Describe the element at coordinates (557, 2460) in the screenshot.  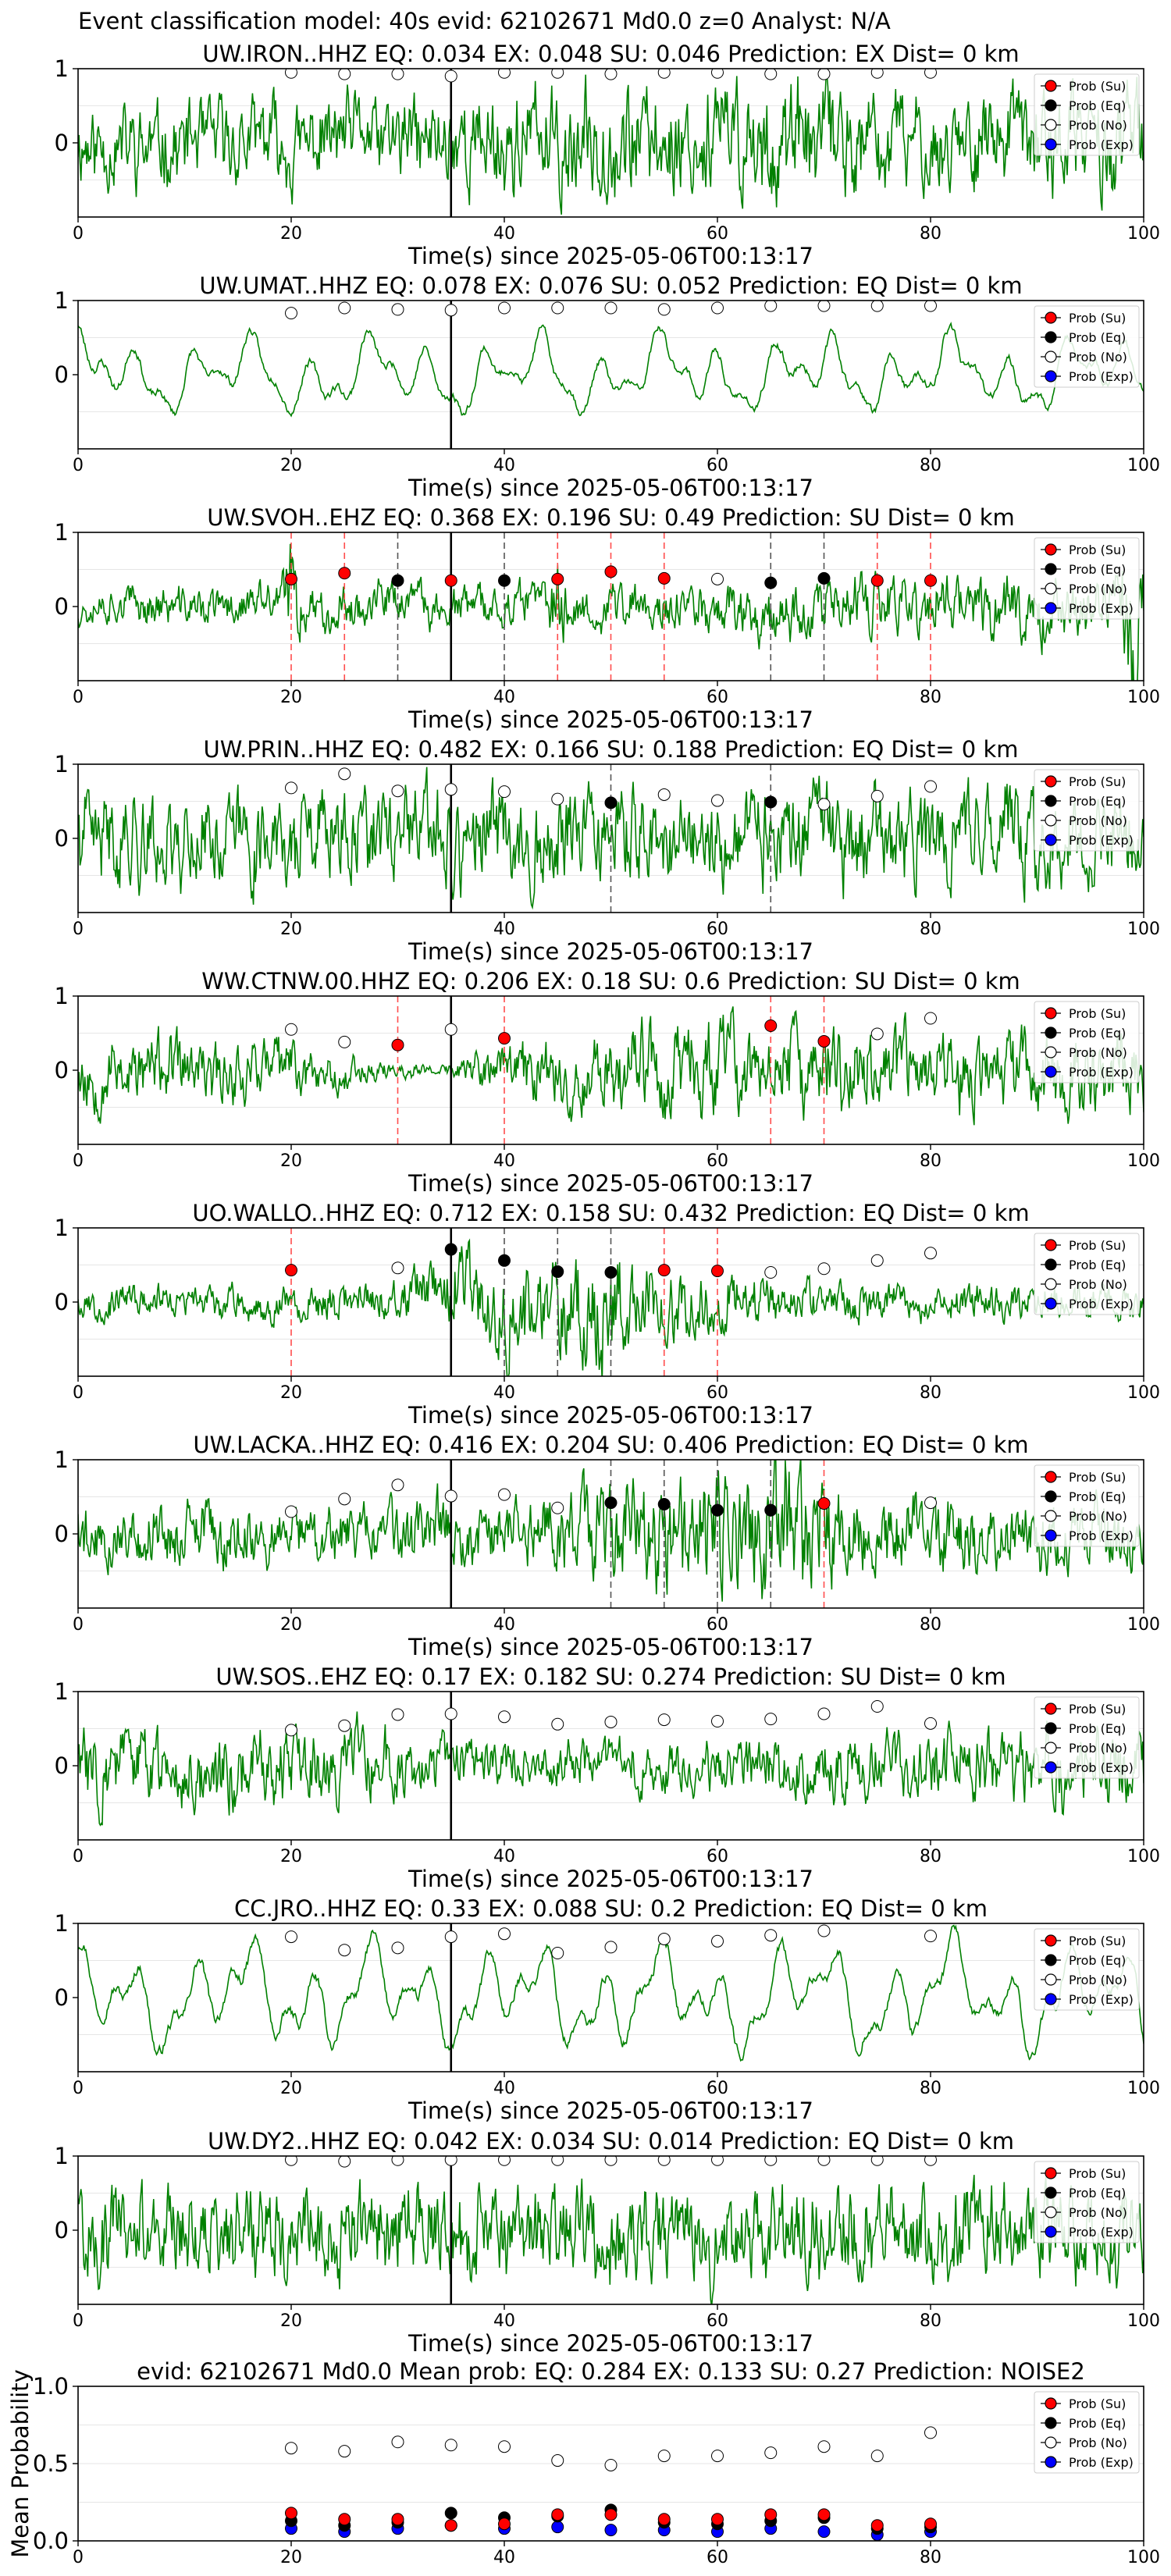
I see `mean-prob-point-no` at that location.